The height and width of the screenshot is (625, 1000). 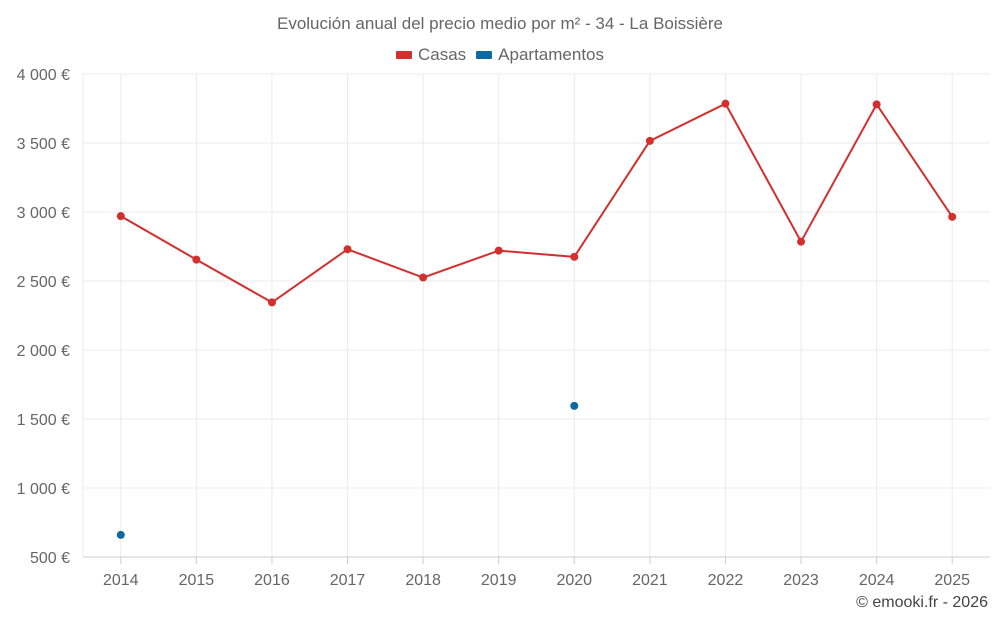 What do you see at coordinates (484, 55) in the screenshot?
I see `legend-swatch-apartamentos` at bounding box center [484, 55].